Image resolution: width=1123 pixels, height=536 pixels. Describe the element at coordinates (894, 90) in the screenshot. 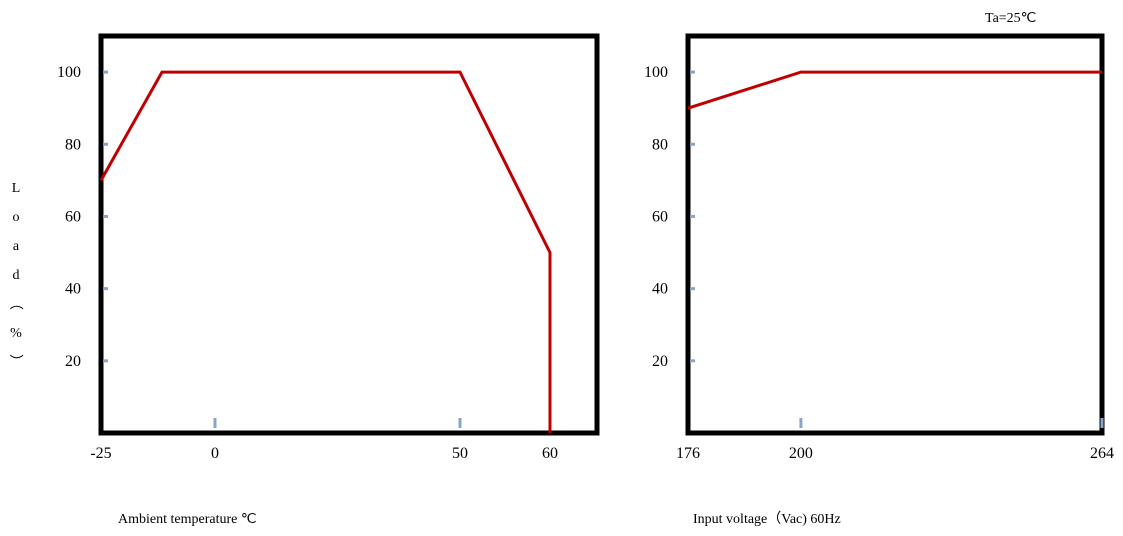

I see `load-curve-line` at that location.